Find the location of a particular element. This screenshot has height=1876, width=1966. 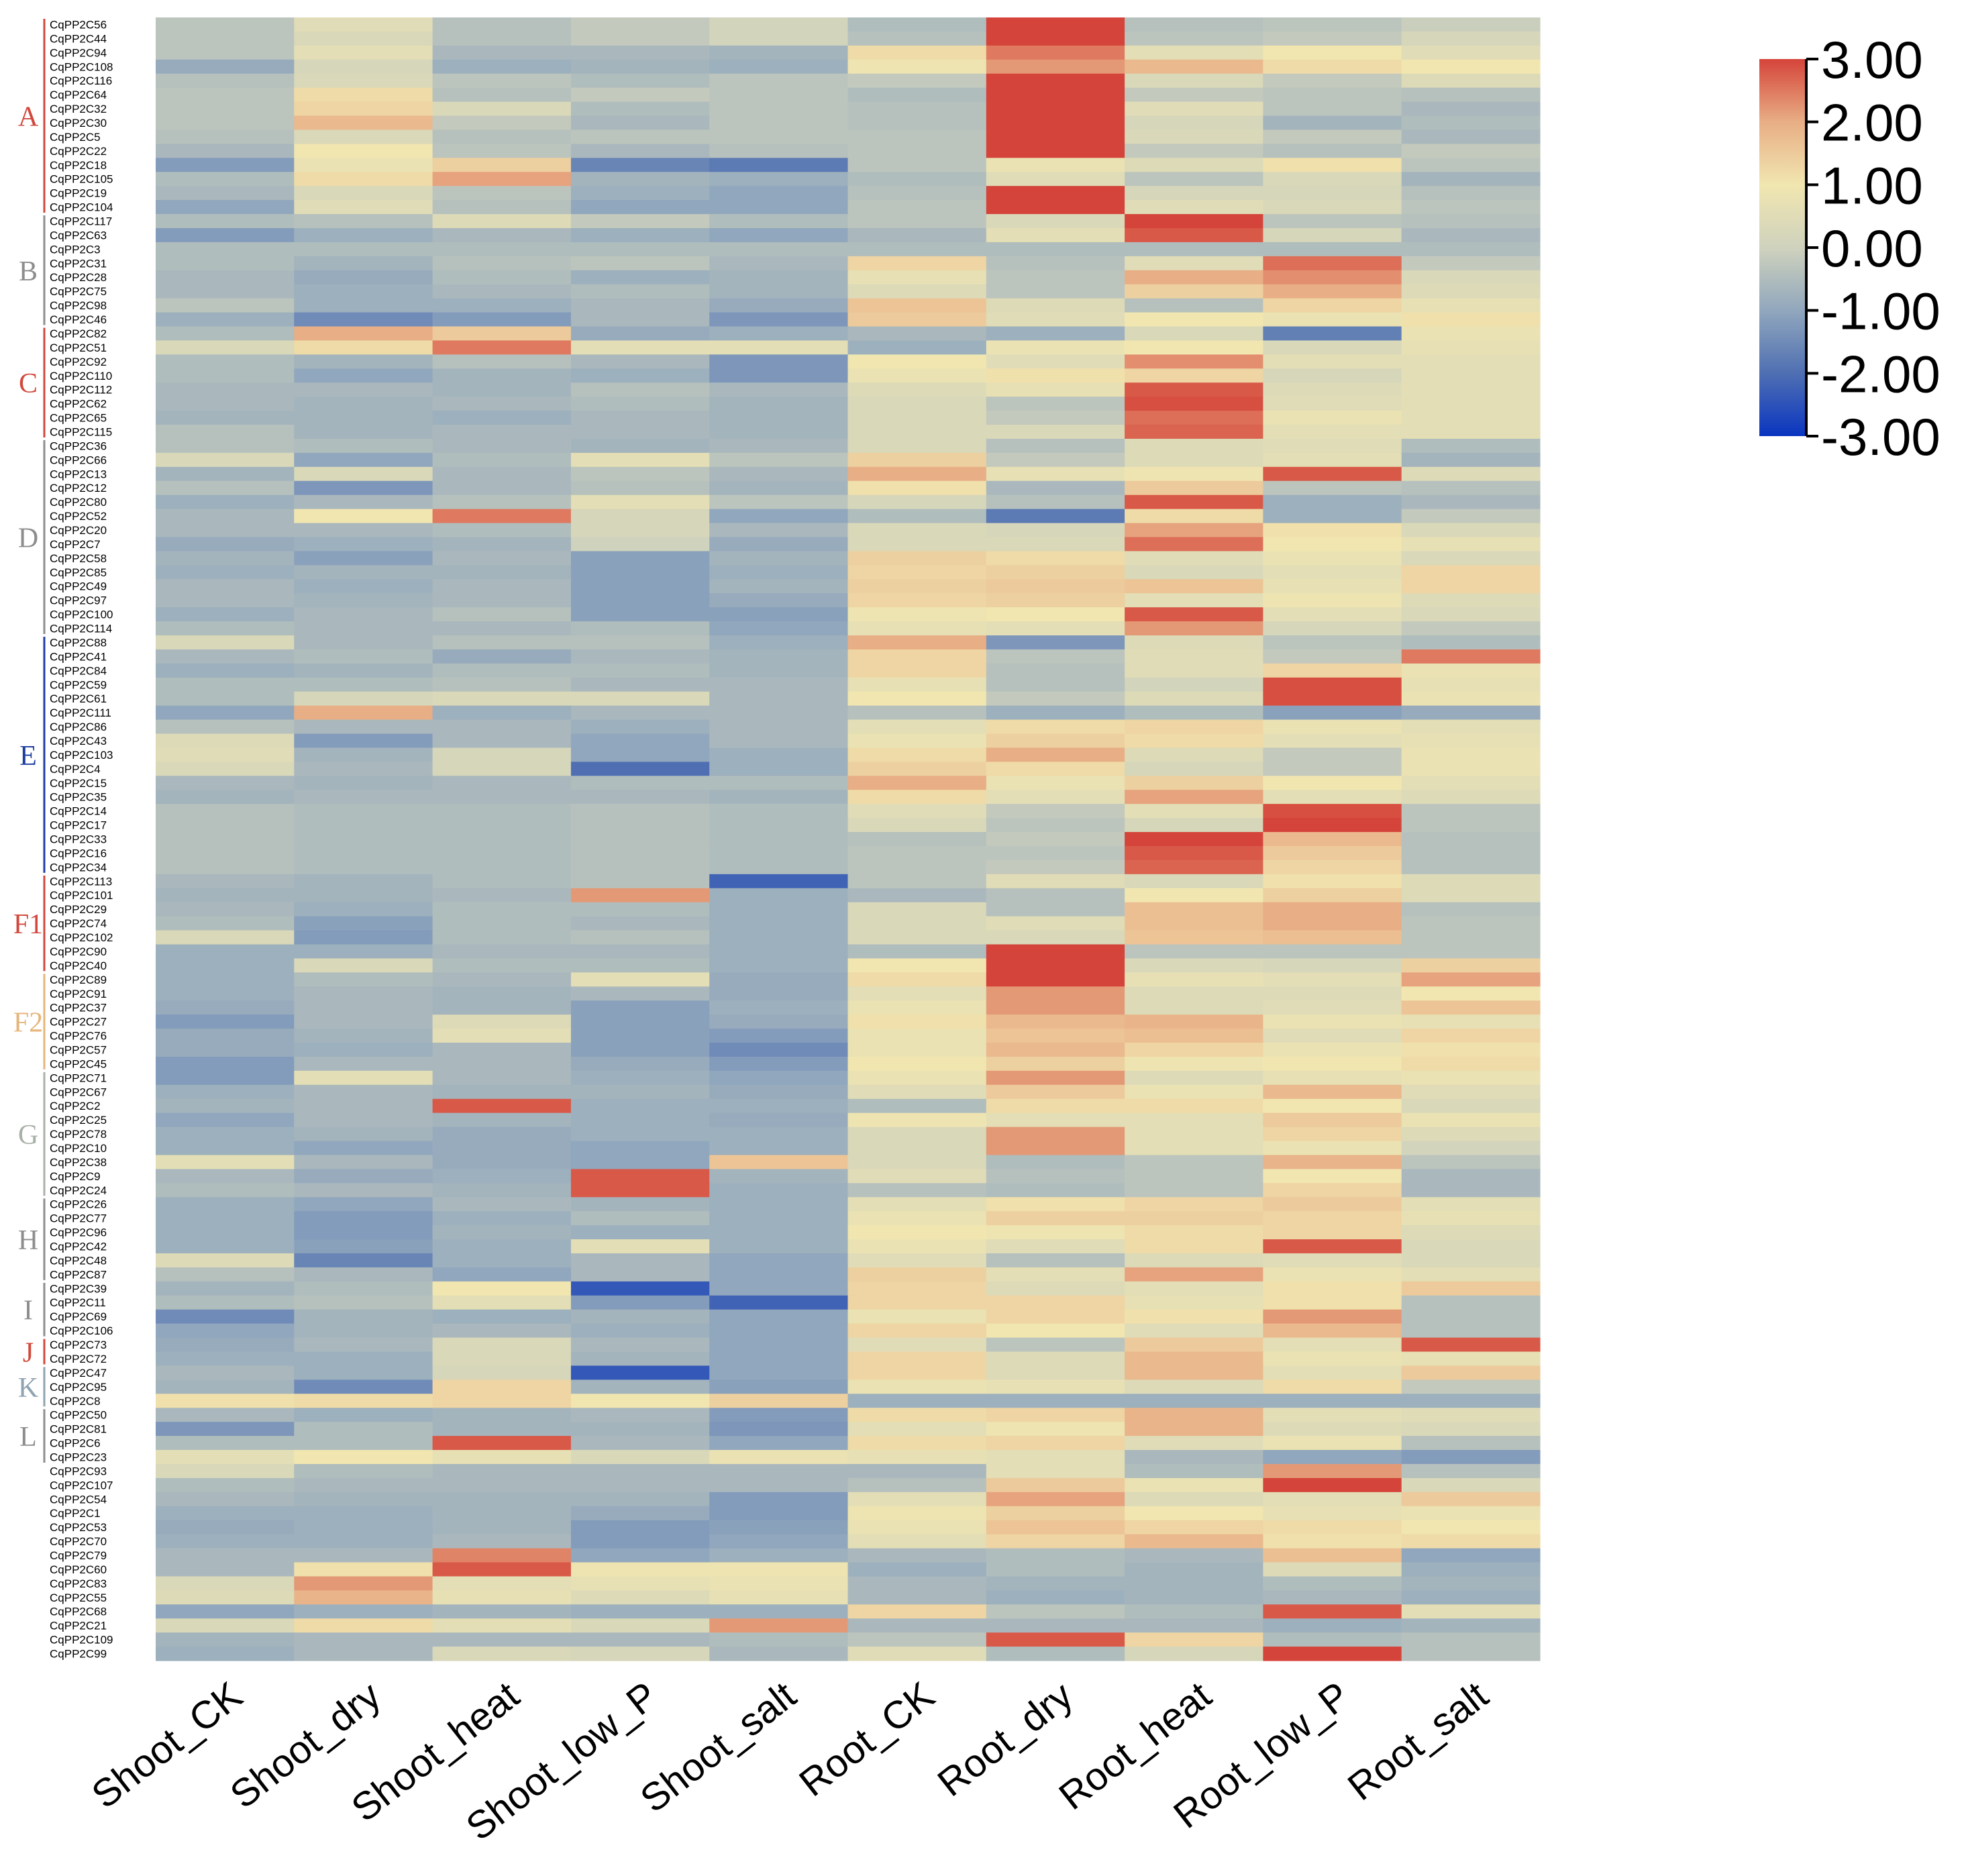

row-label: CqPP2C112 is located at coordinates (81, 390).